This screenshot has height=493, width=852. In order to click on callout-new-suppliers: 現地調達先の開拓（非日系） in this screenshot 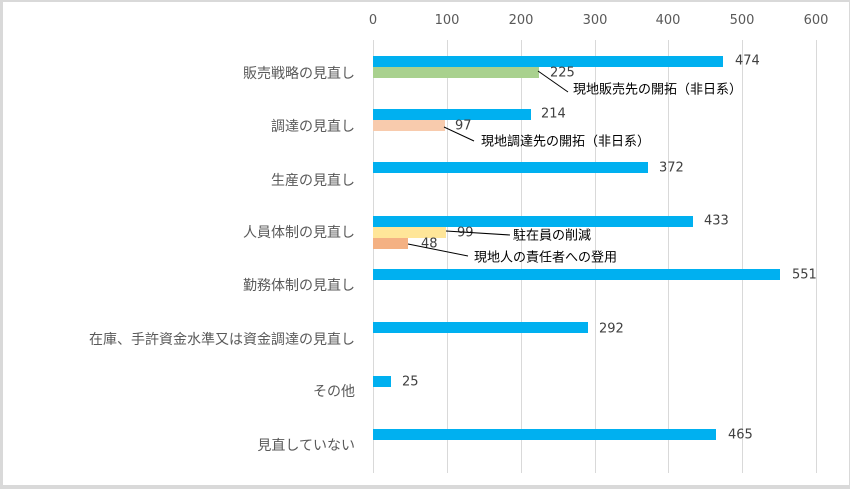, I will do `click(566, 142)`.